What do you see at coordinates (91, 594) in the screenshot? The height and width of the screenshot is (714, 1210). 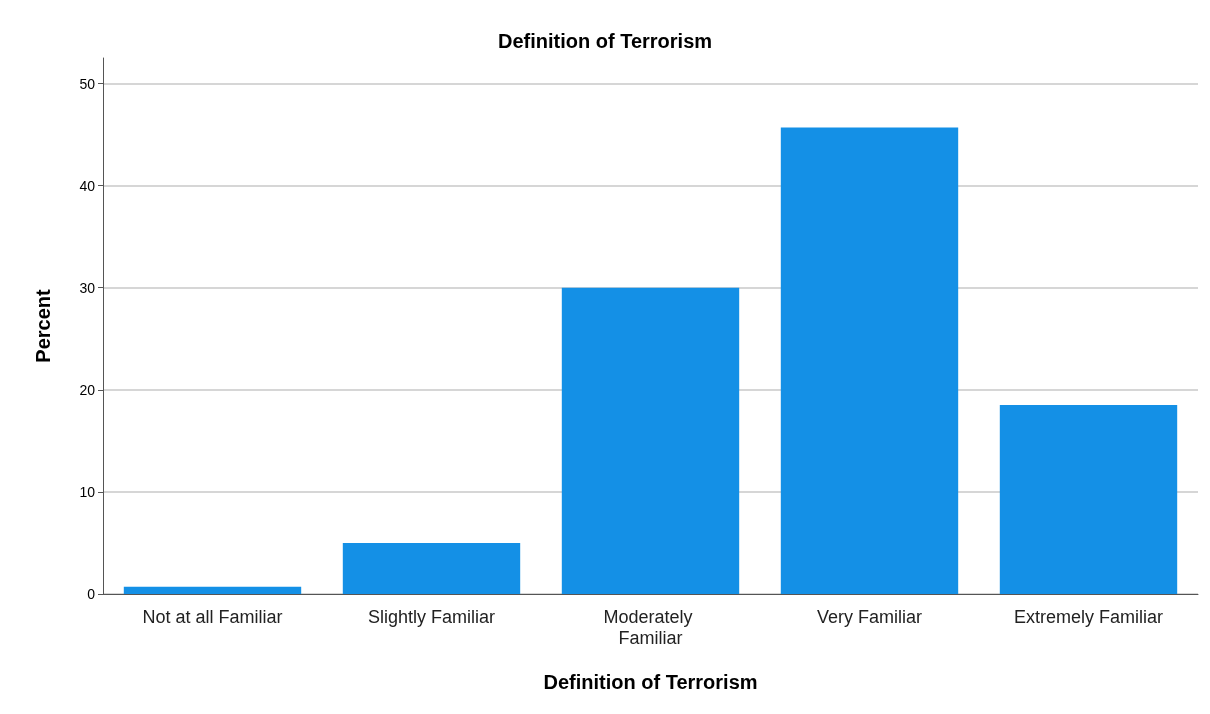 I see `y-tick-label: 0` at bounding box center [91, 594].